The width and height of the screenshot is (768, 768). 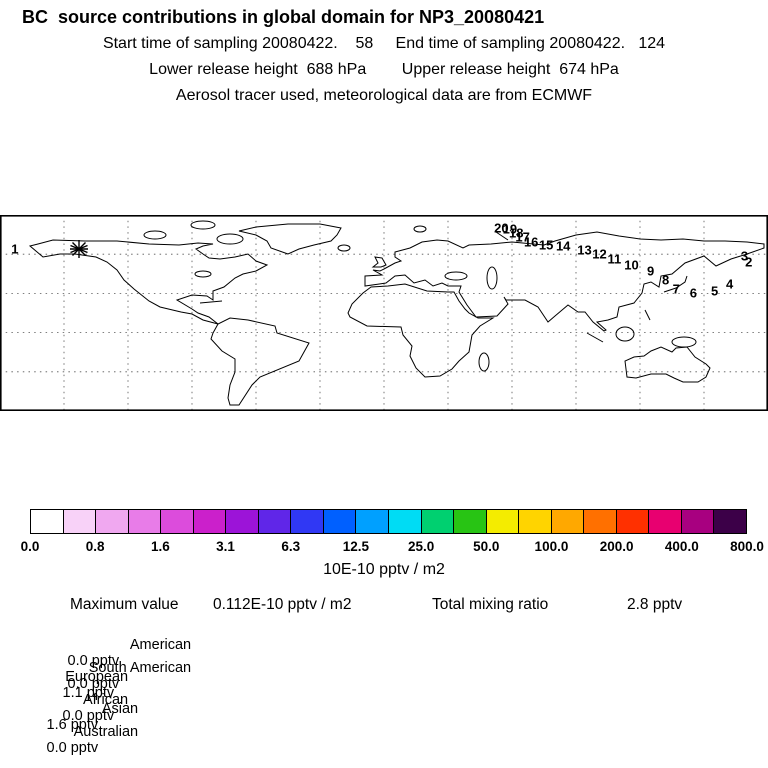 I want to click on trajectory-hour-marker-9: 9, so click(x=651, y=271).